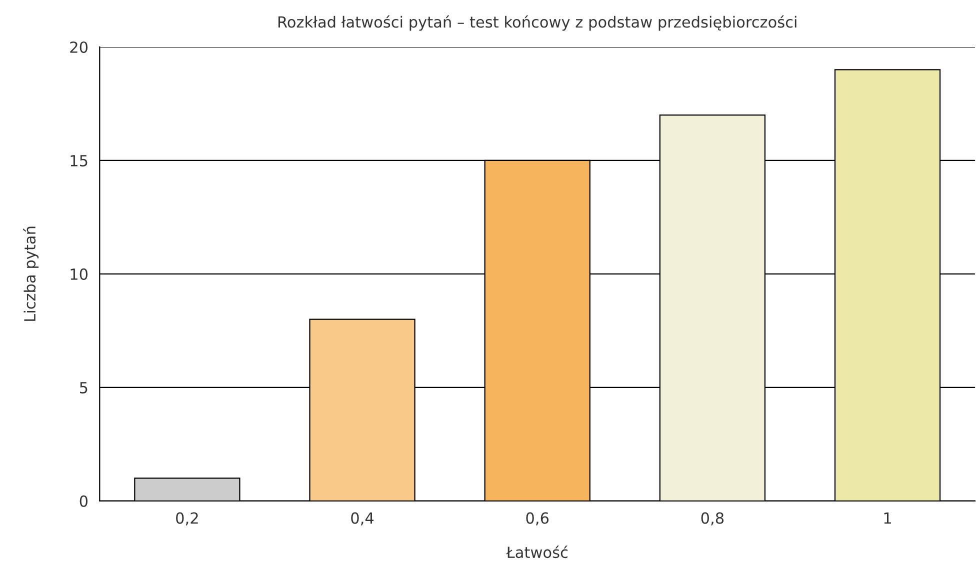 The height and width of the screenshot is (566, 977). Describe the element at coordinates (187, 519) in the screenshot. I see `x-tick-label: 0,2` at that location.